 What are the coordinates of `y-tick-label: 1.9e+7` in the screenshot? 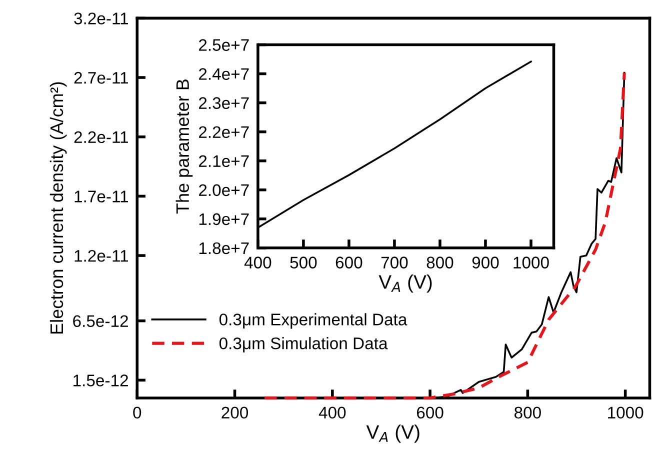 It's located at (224, 219).